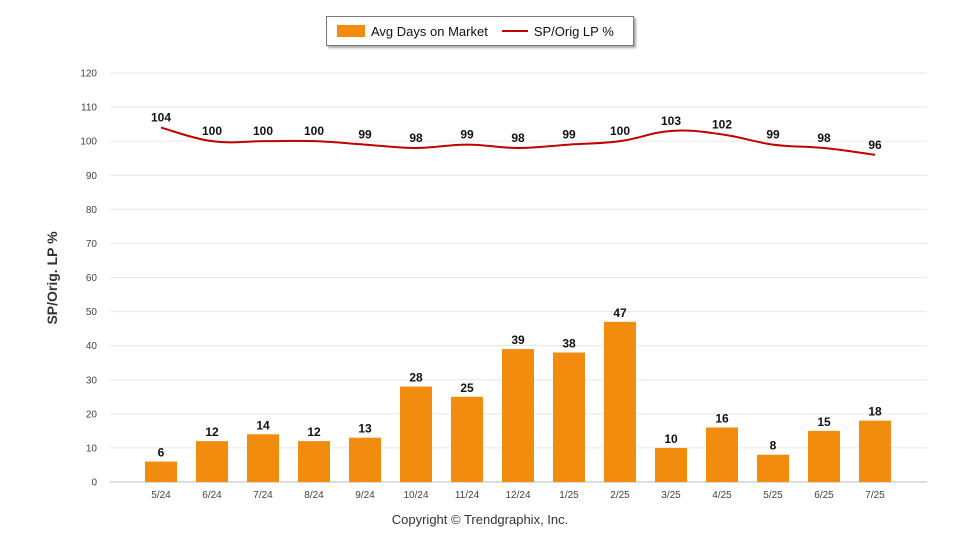 Image resolution: width=960 pixels, height=550 pixels. What do you see at coordinates (773, 495) in the screenshot?
I see `x-tick-label: 5/25` at bounding box center [773, 495].